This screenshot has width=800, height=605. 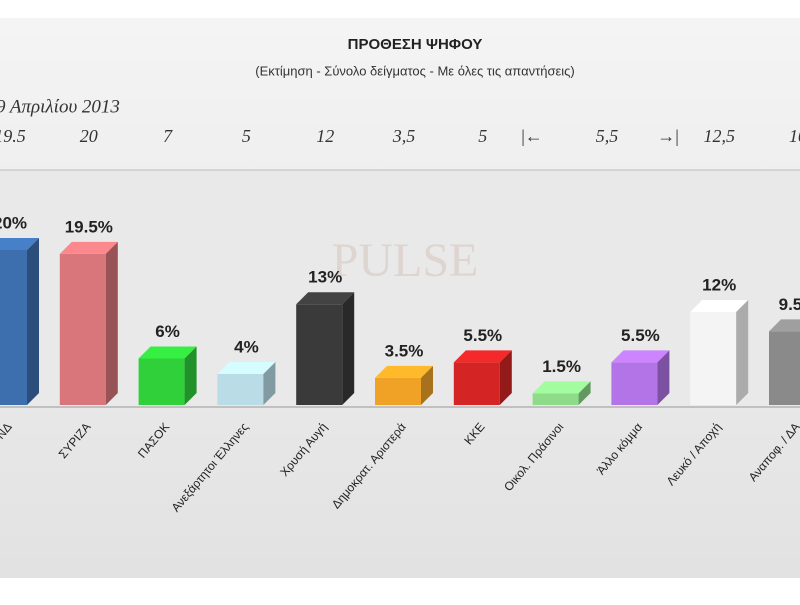 I want to click on comparison-value: 3,5, so click(x=404, y=136).